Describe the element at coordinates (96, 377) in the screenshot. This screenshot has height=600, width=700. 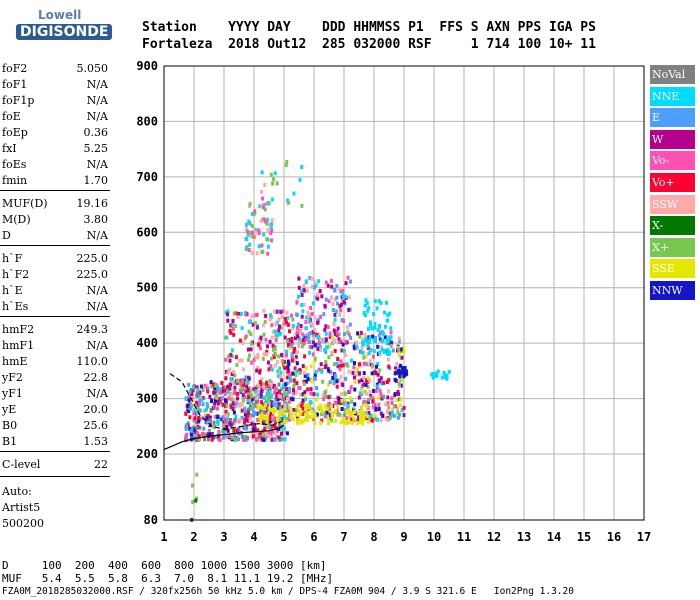
I see `param-value: 22.8` at that location.